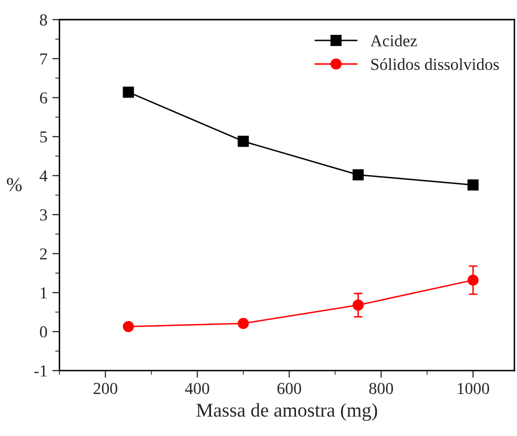 The width and height of the screenshot is (517, 436). What do you see at coordinates (197, 388) in the screenshot?
I see `x-tick-label: 400` at bounding box center [197, 388].